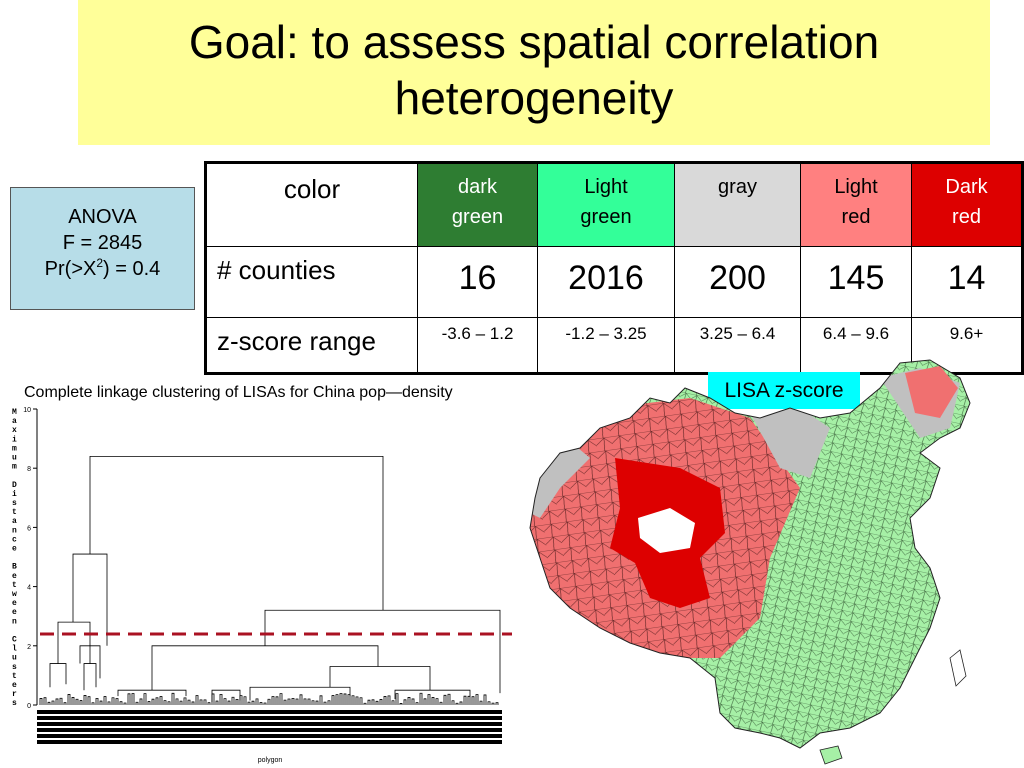 The width and height of the screenshot is (1024, 768). I want to click on row-label-zscore: z-score range, so click(311, 345).